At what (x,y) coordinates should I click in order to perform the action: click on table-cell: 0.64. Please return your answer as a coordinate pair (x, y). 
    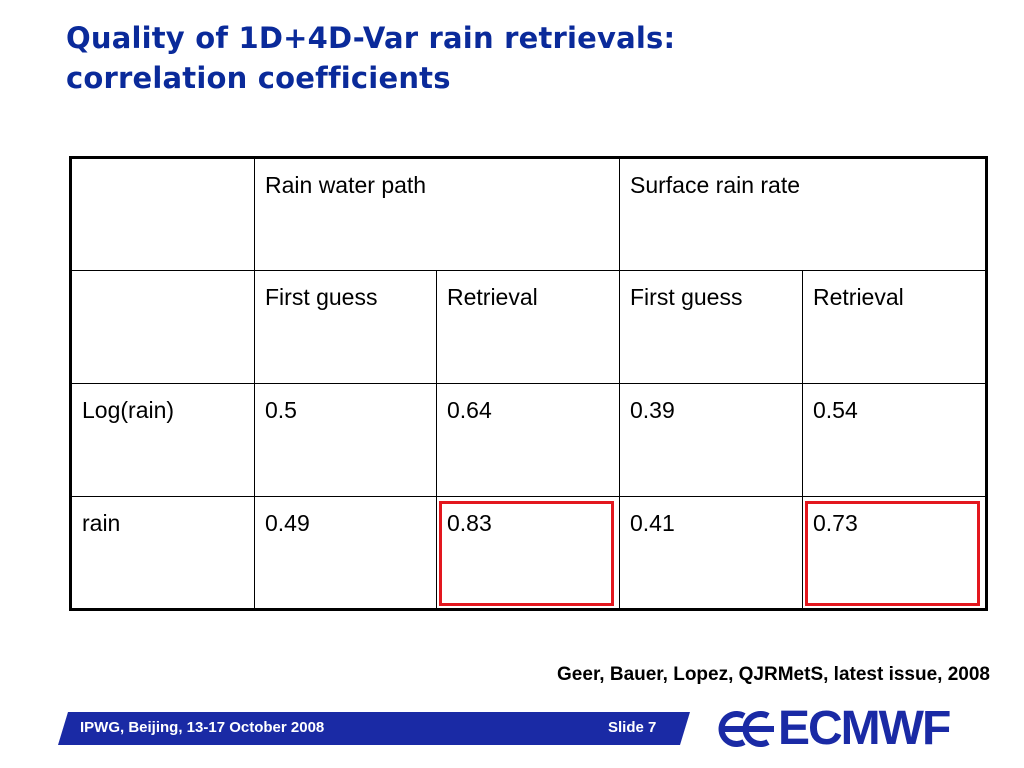
    Looking at the image, I should click on (528, 440).